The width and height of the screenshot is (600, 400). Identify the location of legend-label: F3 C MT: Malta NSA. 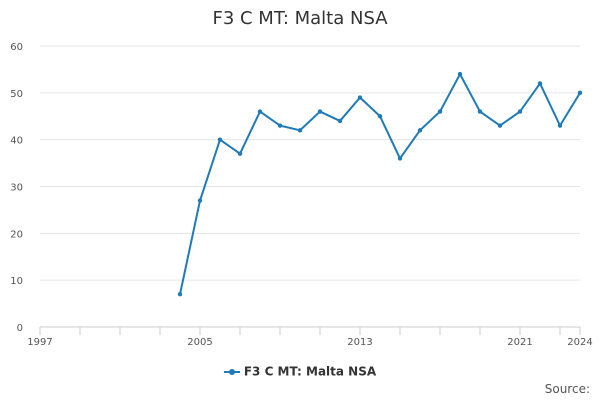
(310, 371).